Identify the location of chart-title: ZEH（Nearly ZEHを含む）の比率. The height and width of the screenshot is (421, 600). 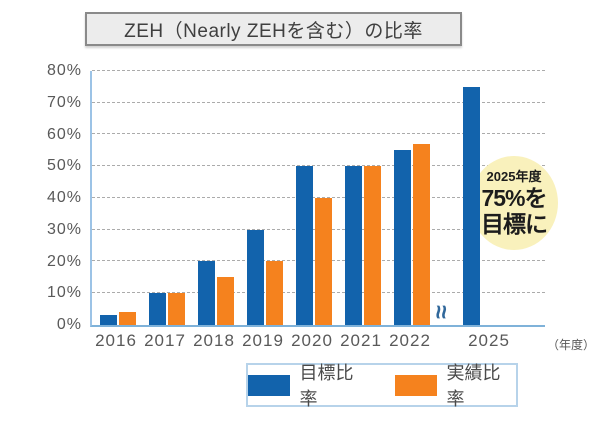
(273, 31).